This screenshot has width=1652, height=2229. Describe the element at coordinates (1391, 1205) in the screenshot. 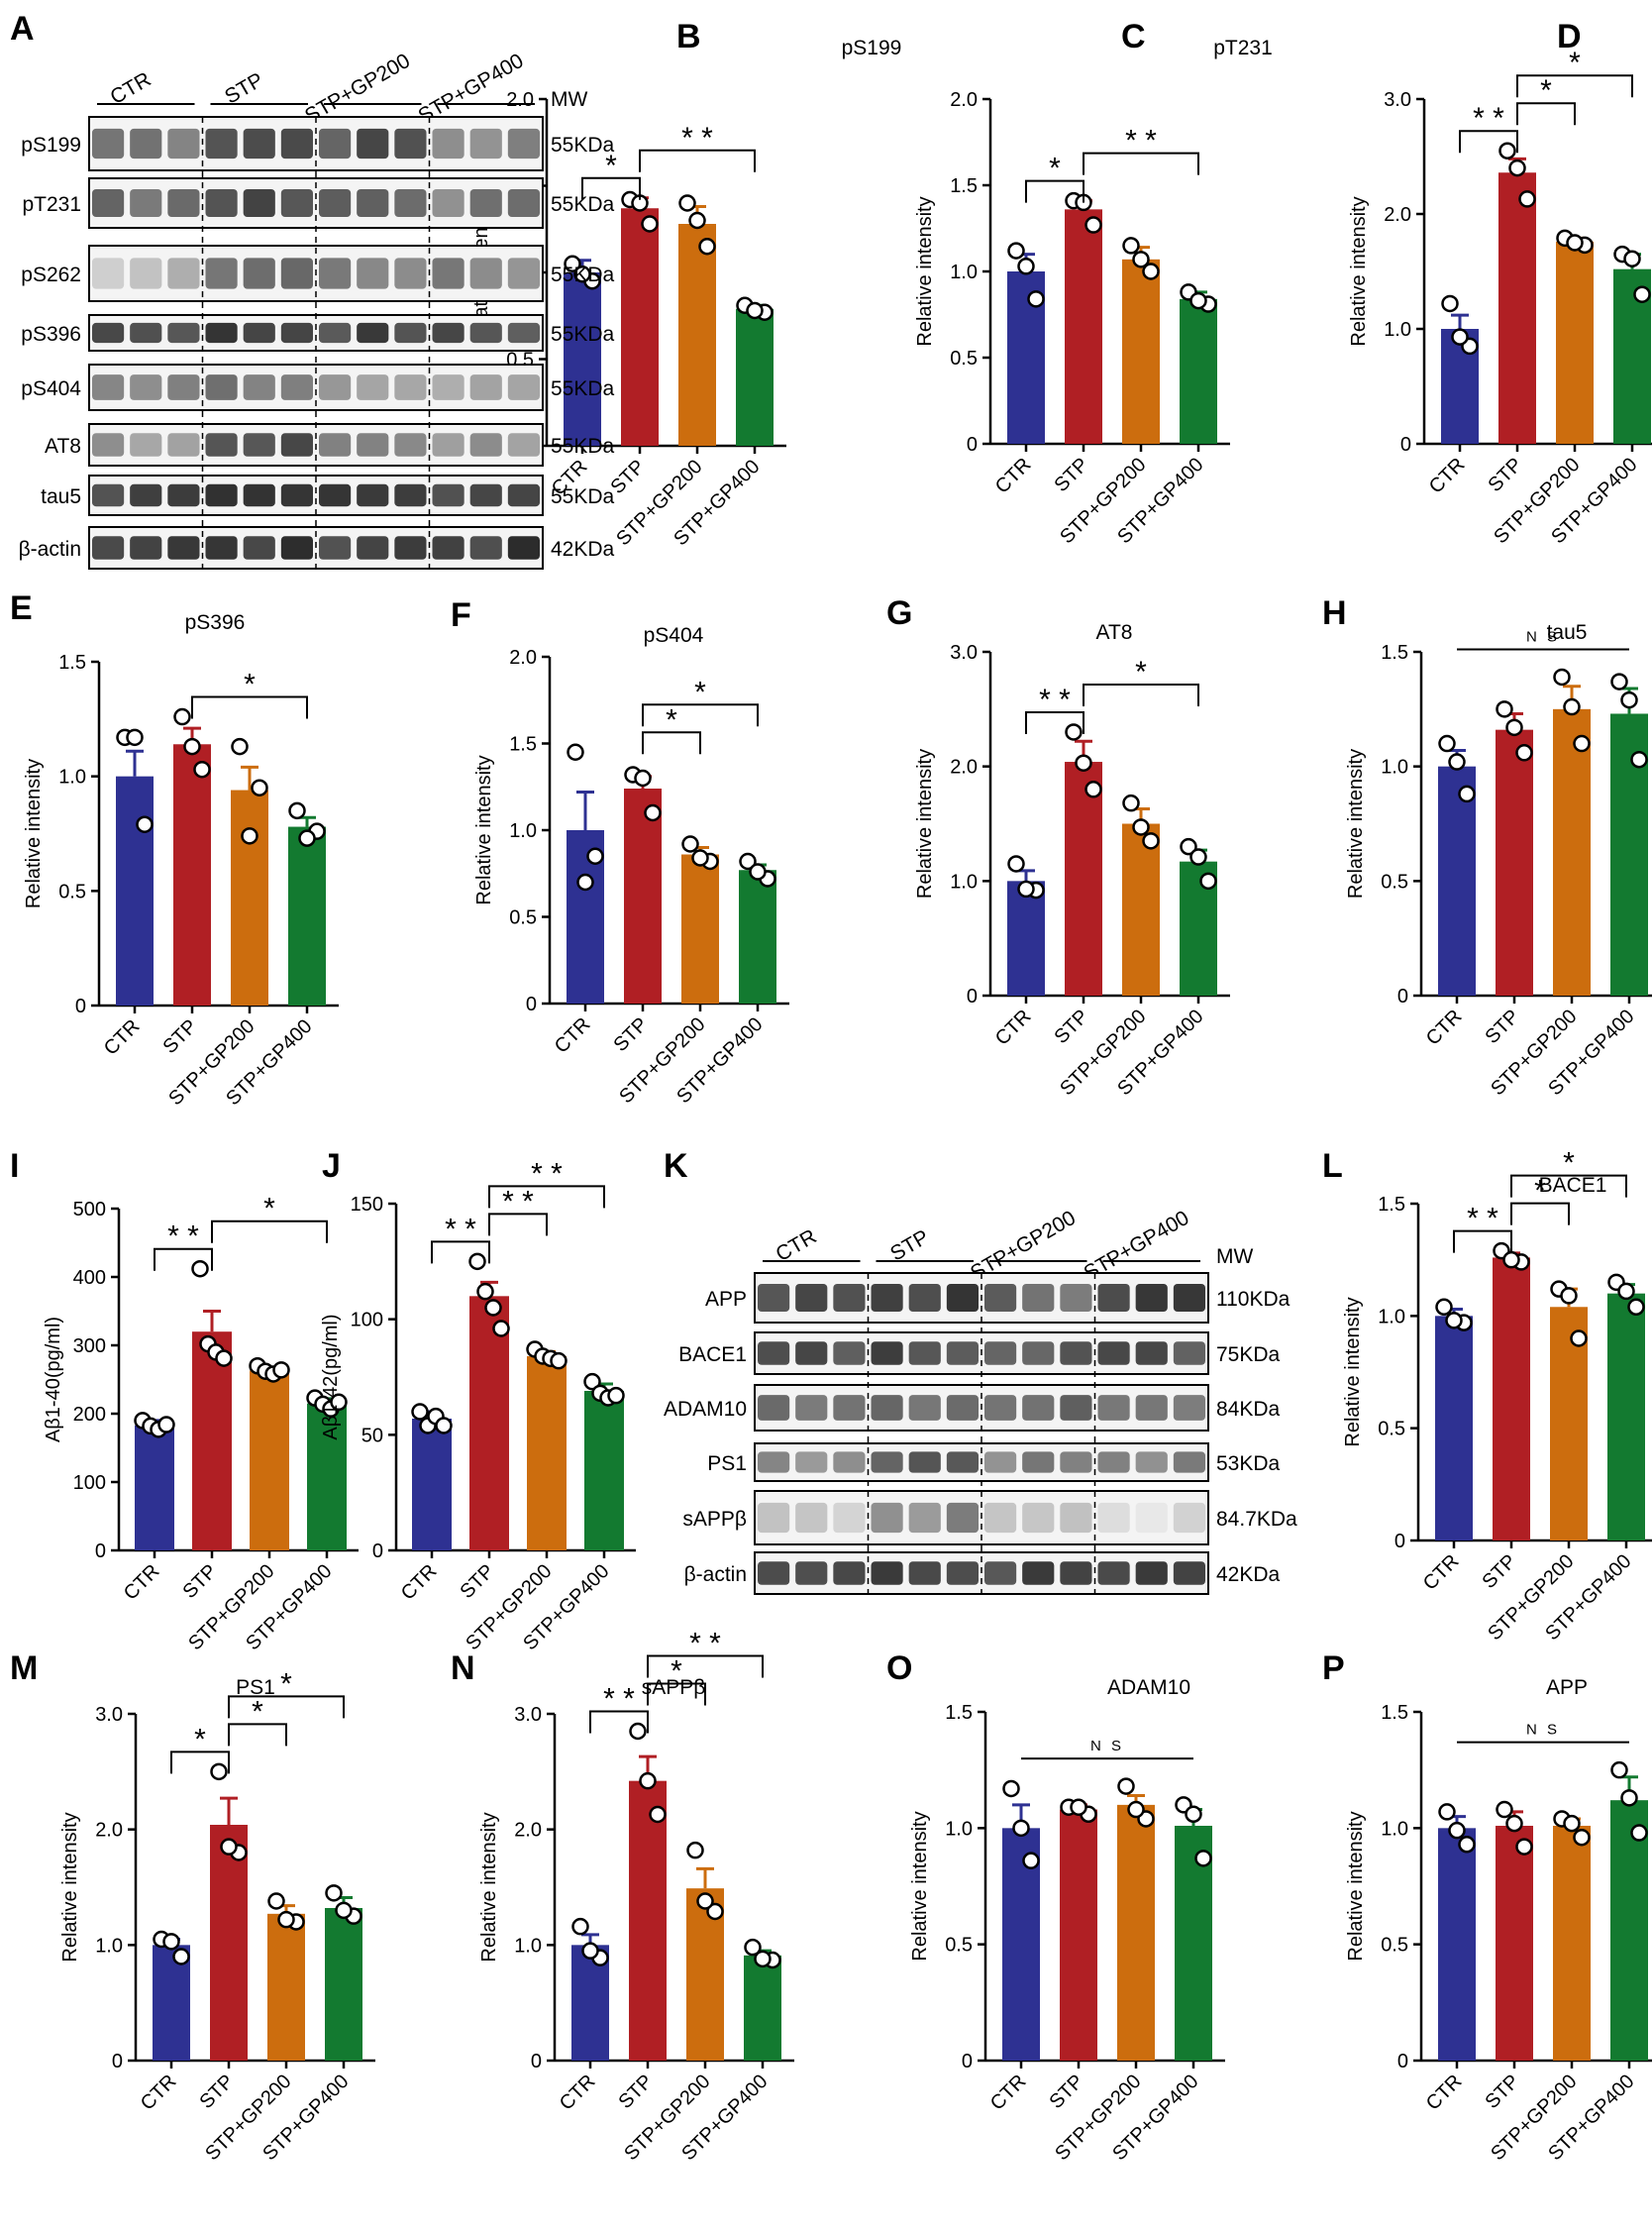

I see `y-tick-label: 1.5` at that location.